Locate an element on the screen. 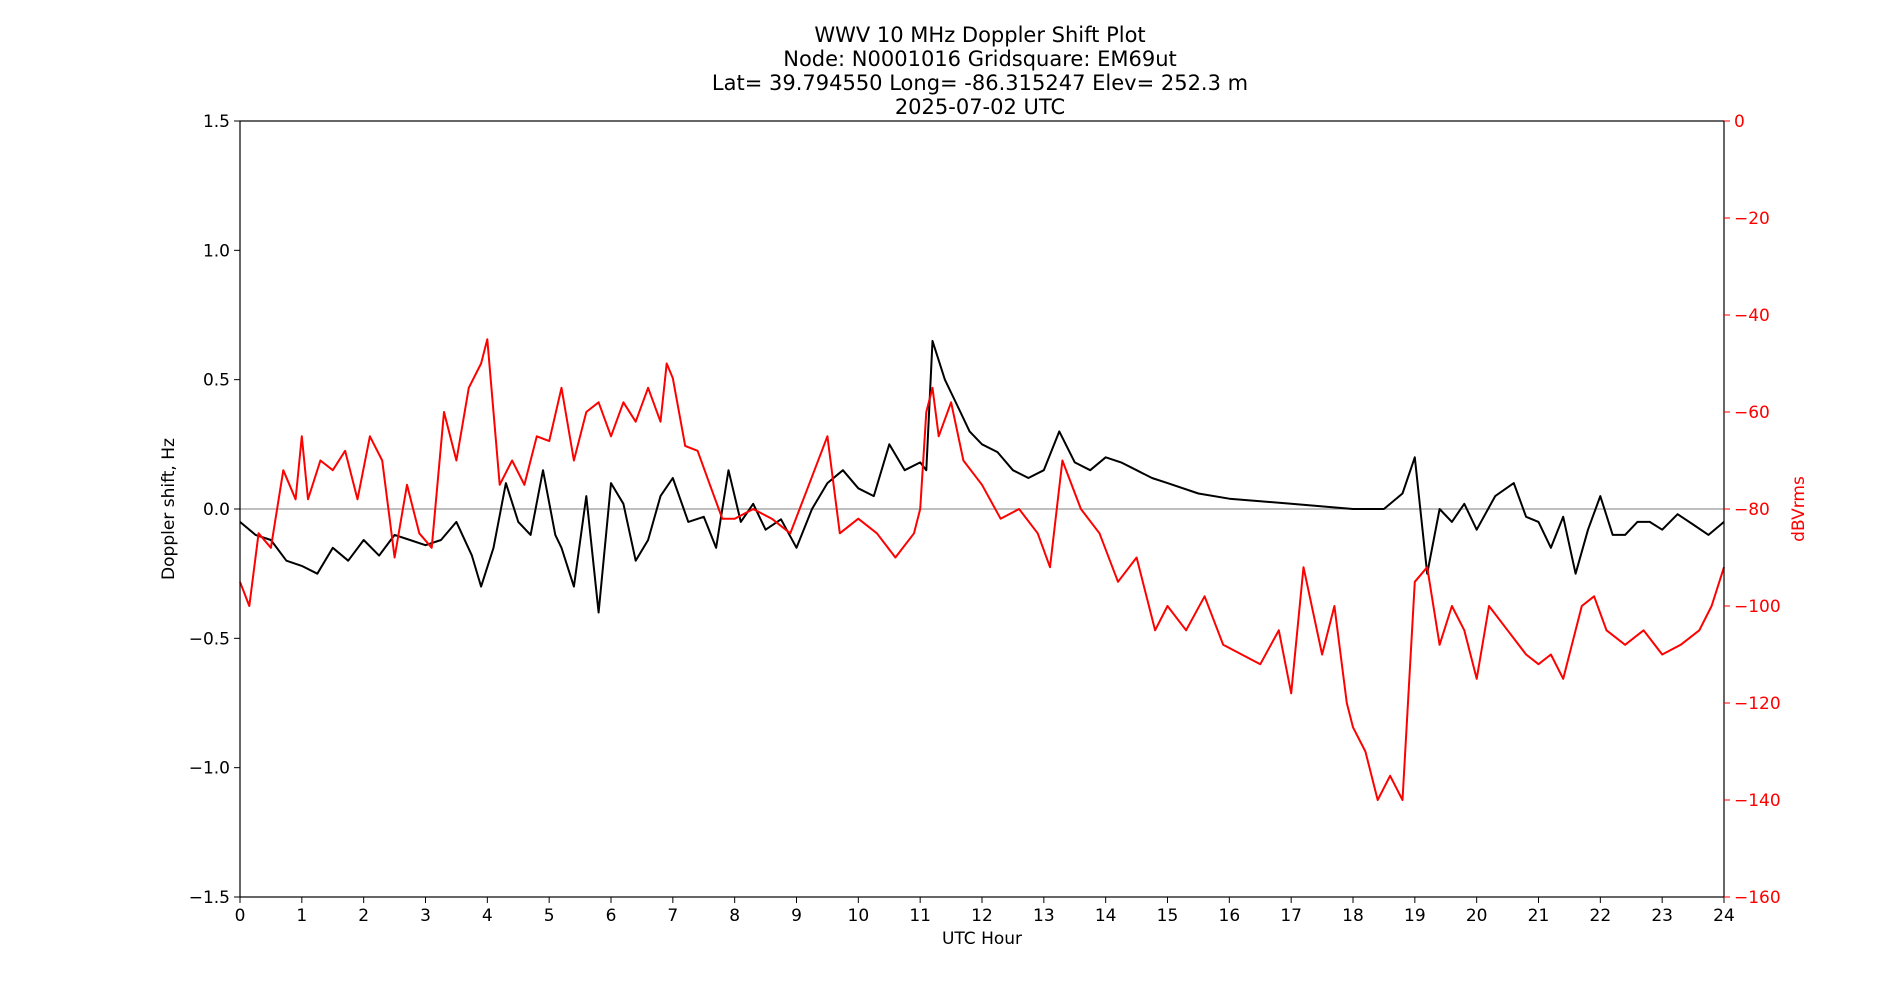 The width and height of the screenshot is (1900, 1000). right-y-tick-label: −20 is located at coordinates (1752, 219).